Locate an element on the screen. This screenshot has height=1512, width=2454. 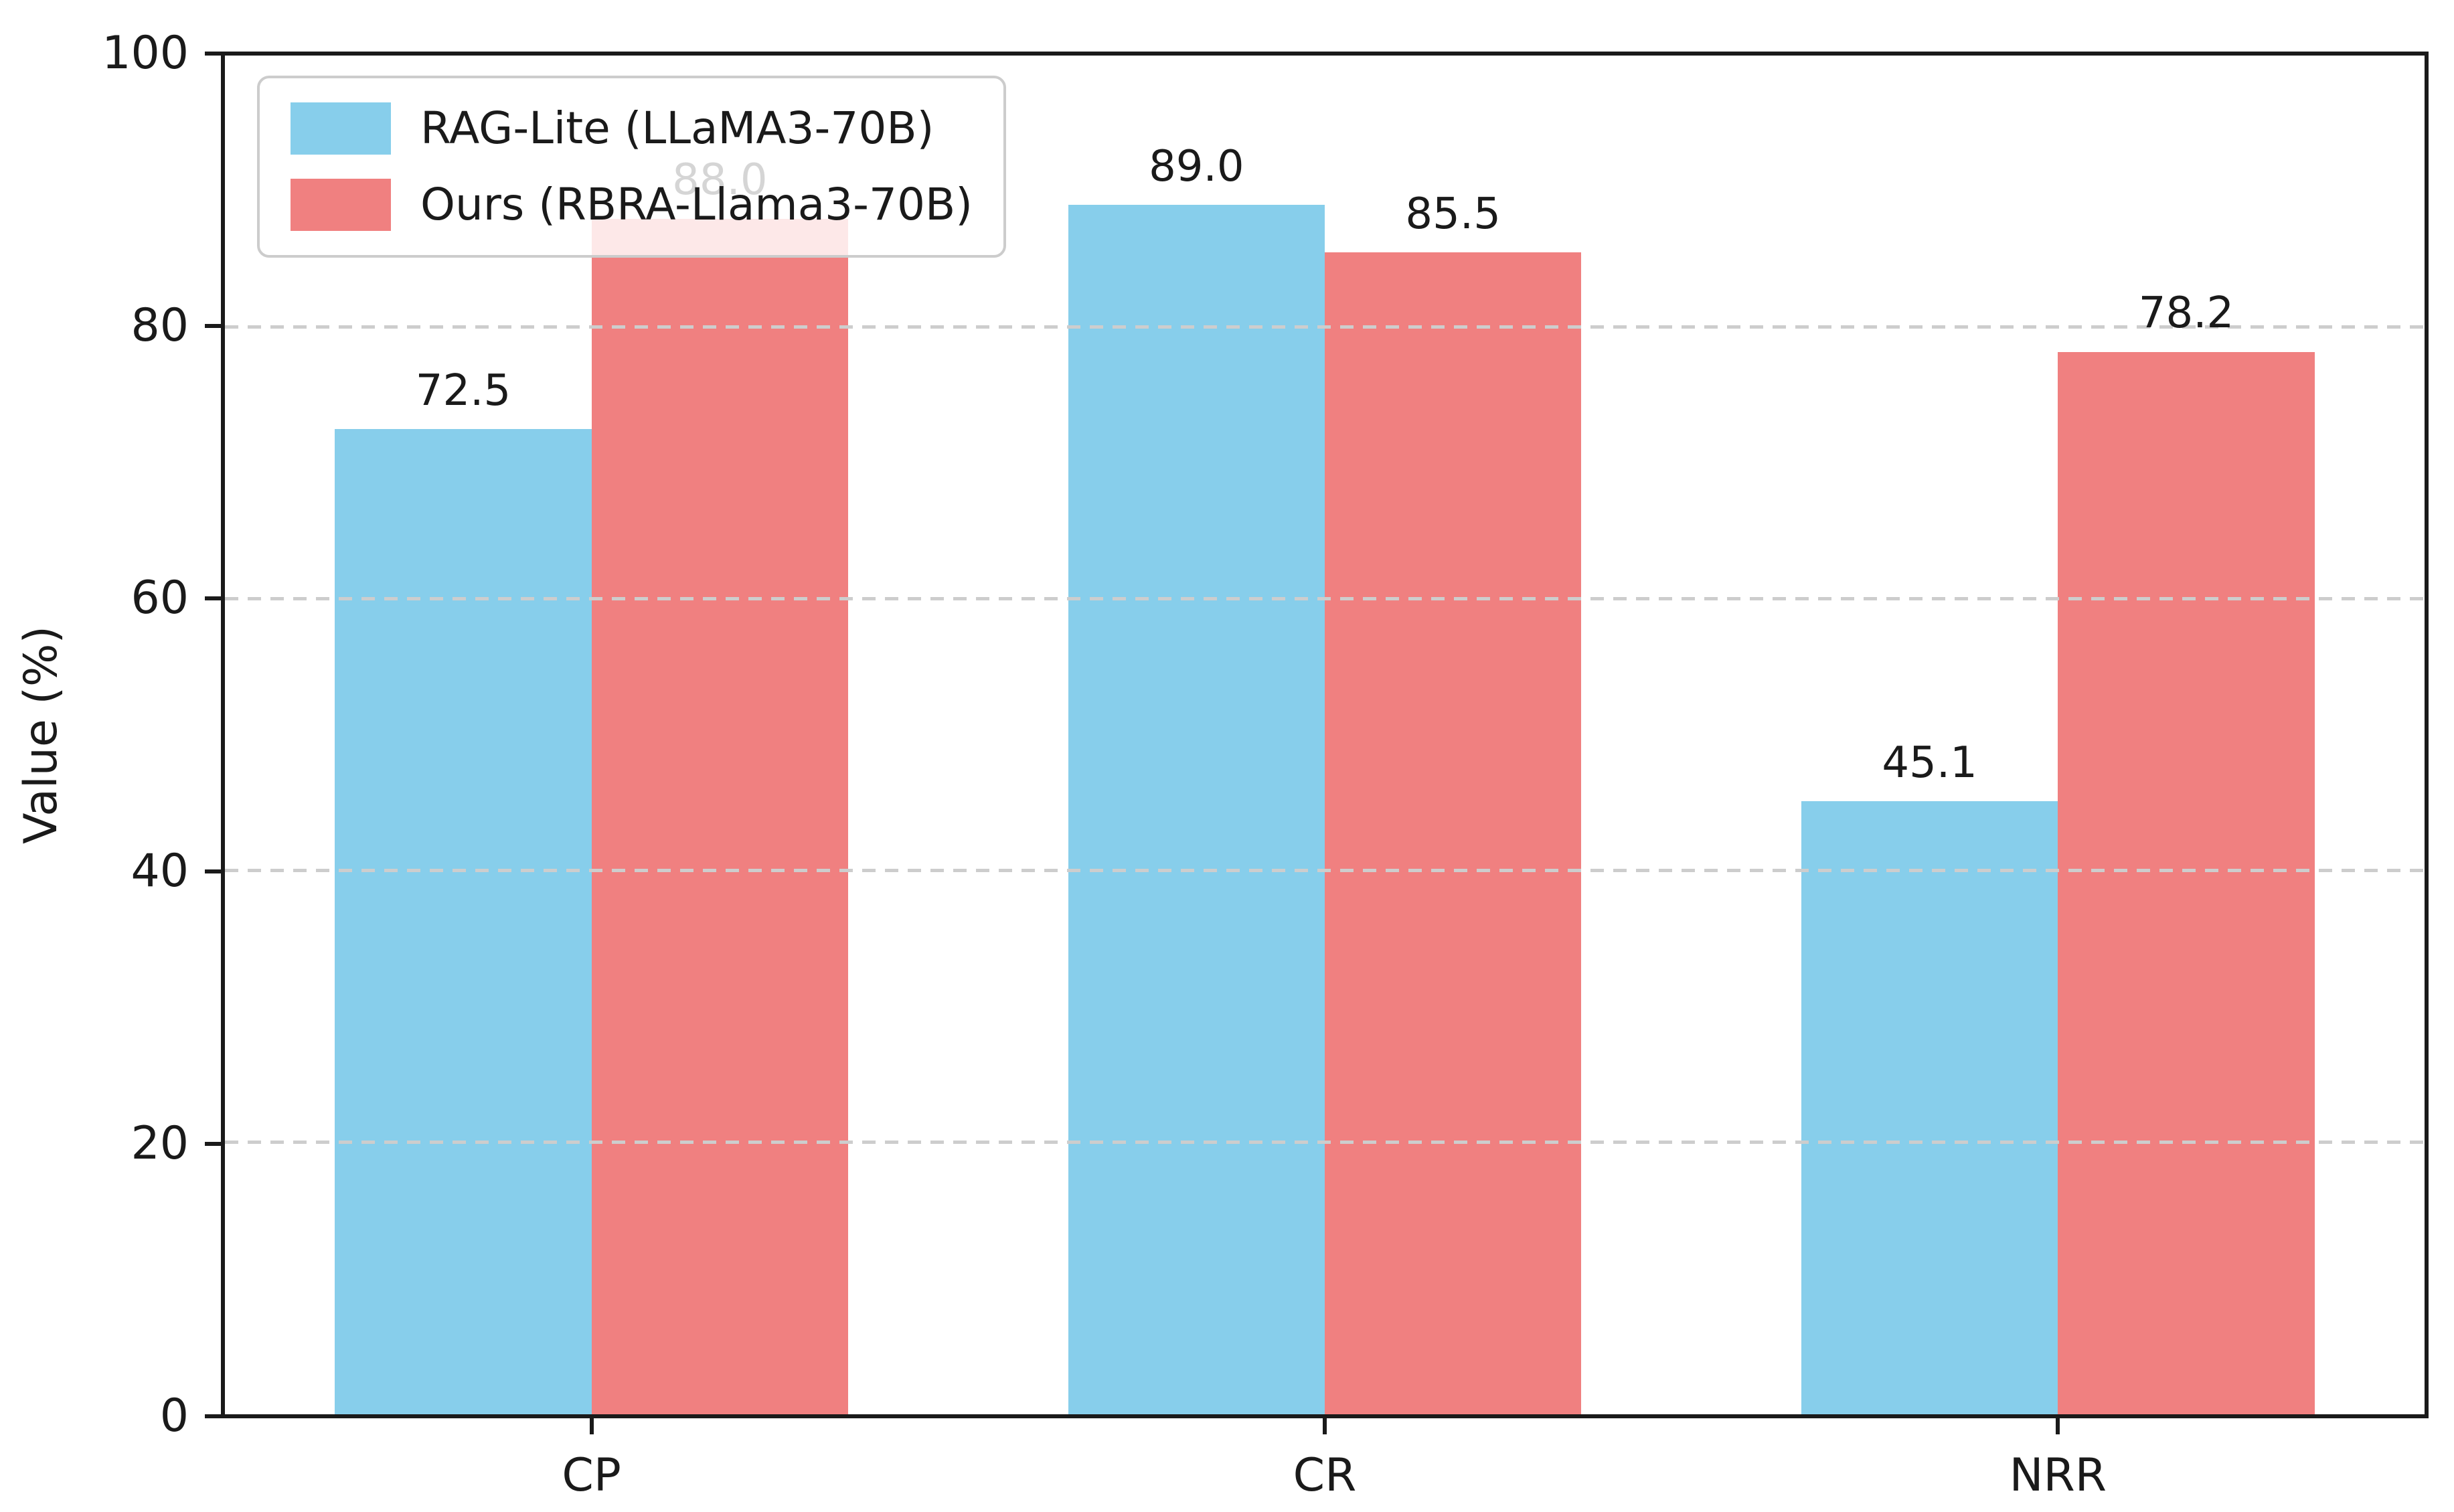
ytick-label-60: 60 is located at coordinates (160, 598).